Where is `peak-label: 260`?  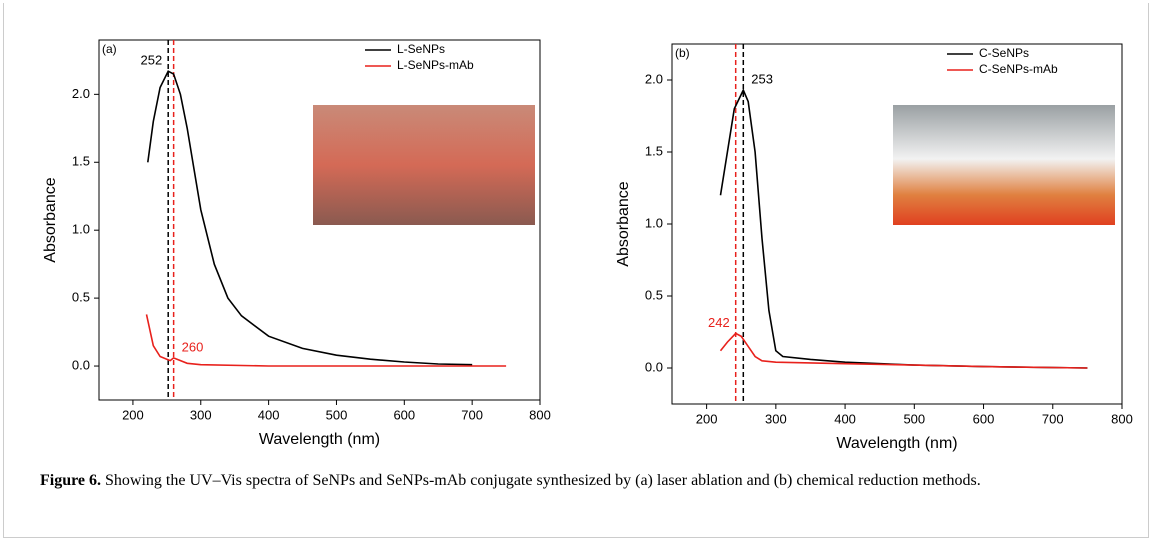
peak-label: 260 is located at coordinates (193, 346).